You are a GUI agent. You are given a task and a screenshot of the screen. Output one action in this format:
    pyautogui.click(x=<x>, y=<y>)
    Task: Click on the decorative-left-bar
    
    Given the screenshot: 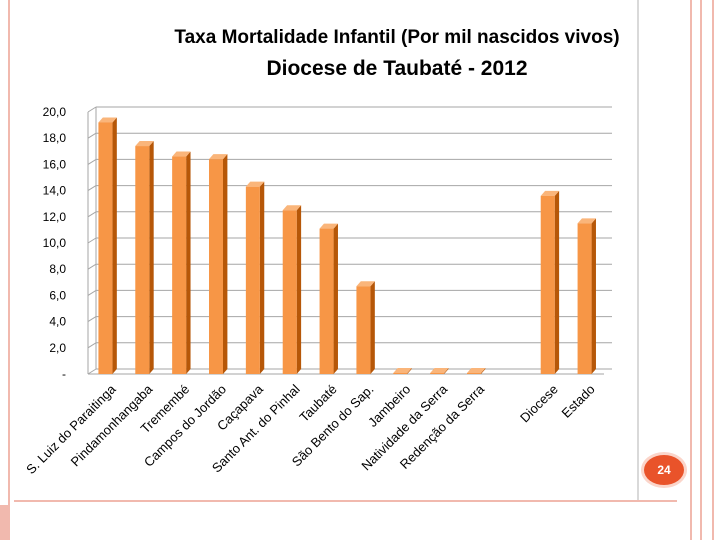 What is the action you would take?
    pyautogui.click(x=4, y=522)
    